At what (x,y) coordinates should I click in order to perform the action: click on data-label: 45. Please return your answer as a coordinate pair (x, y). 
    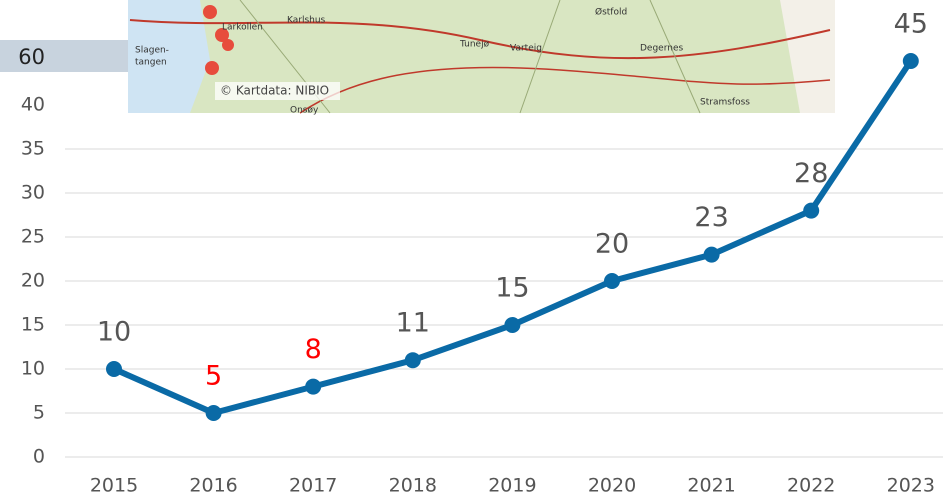
    Looking at the image, I should click on (911, 24).